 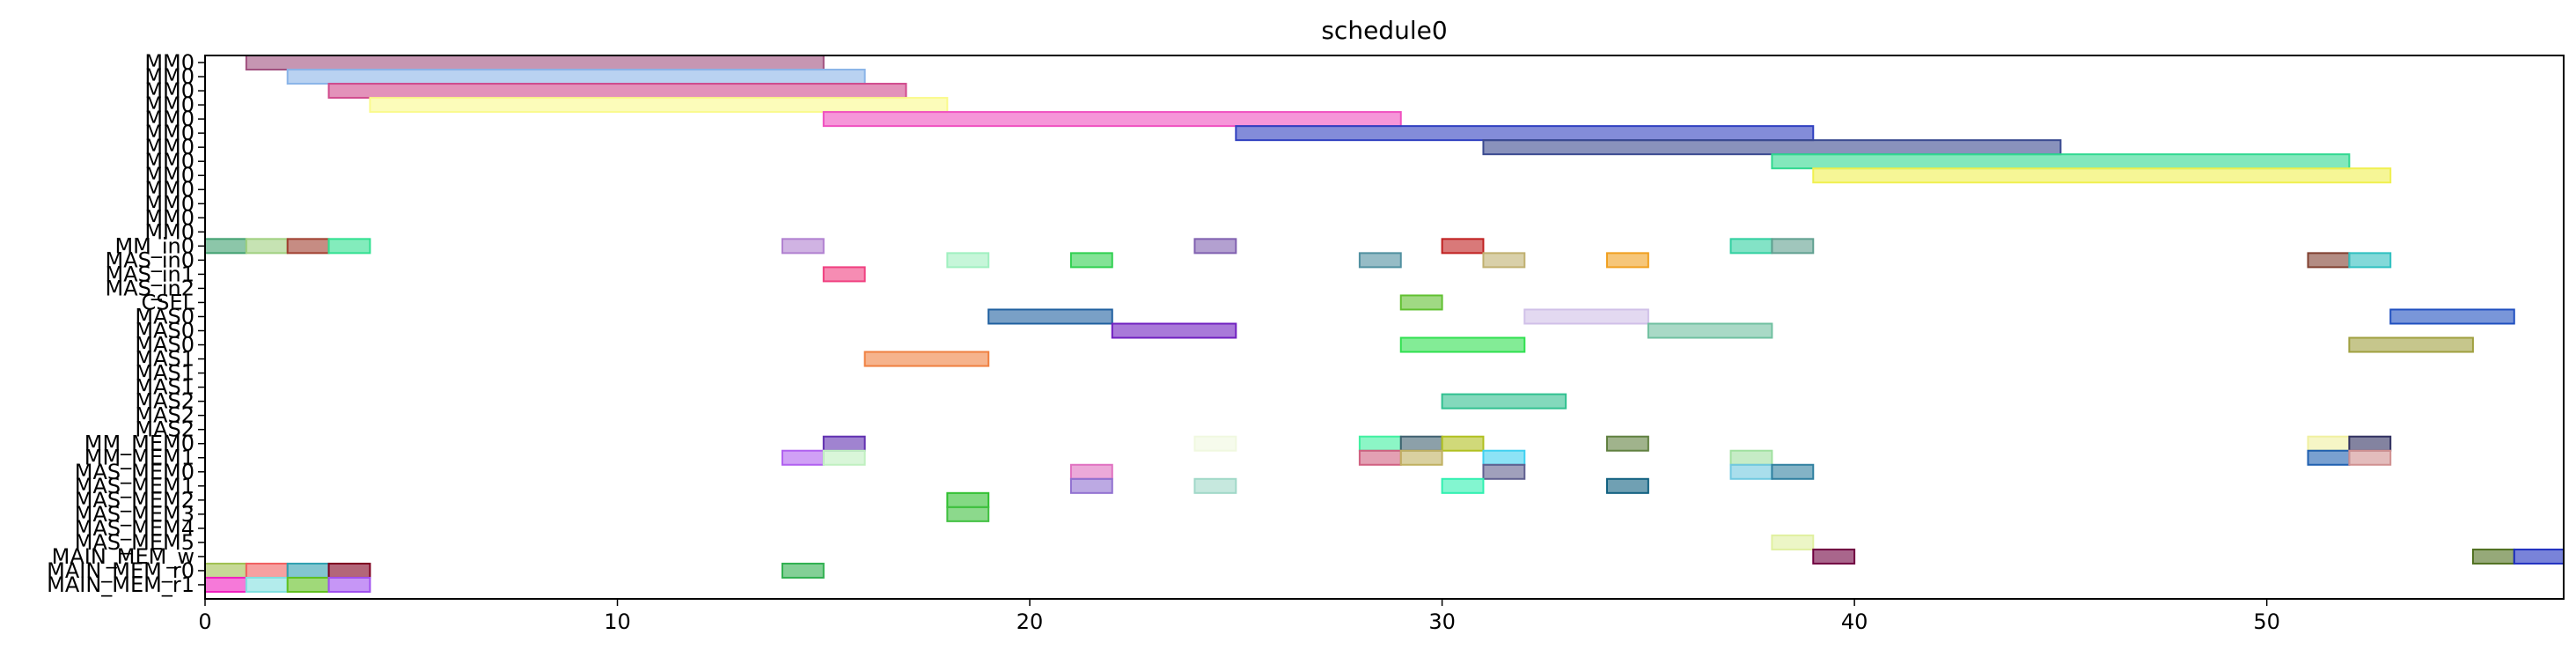 What do you see at coordinates (139, 444) in the screenshot?
I see `y-tick-label: MM_MEM0` at bounding box center [139, 444].